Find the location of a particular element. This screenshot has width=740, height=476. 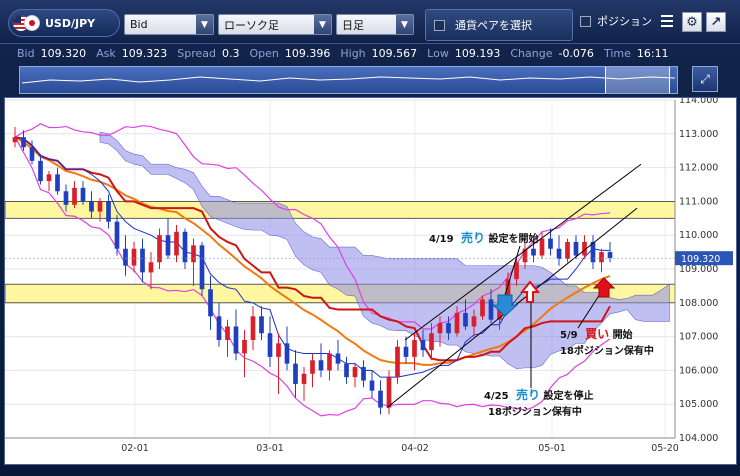

ask-label: Ask is located at coordinates (106, 53).